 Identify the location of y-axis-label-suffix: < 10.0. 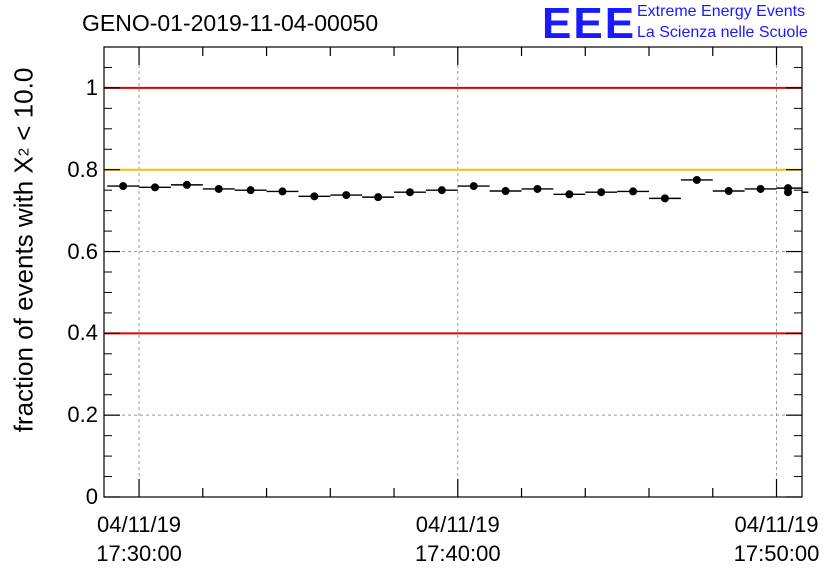
(23, 107).